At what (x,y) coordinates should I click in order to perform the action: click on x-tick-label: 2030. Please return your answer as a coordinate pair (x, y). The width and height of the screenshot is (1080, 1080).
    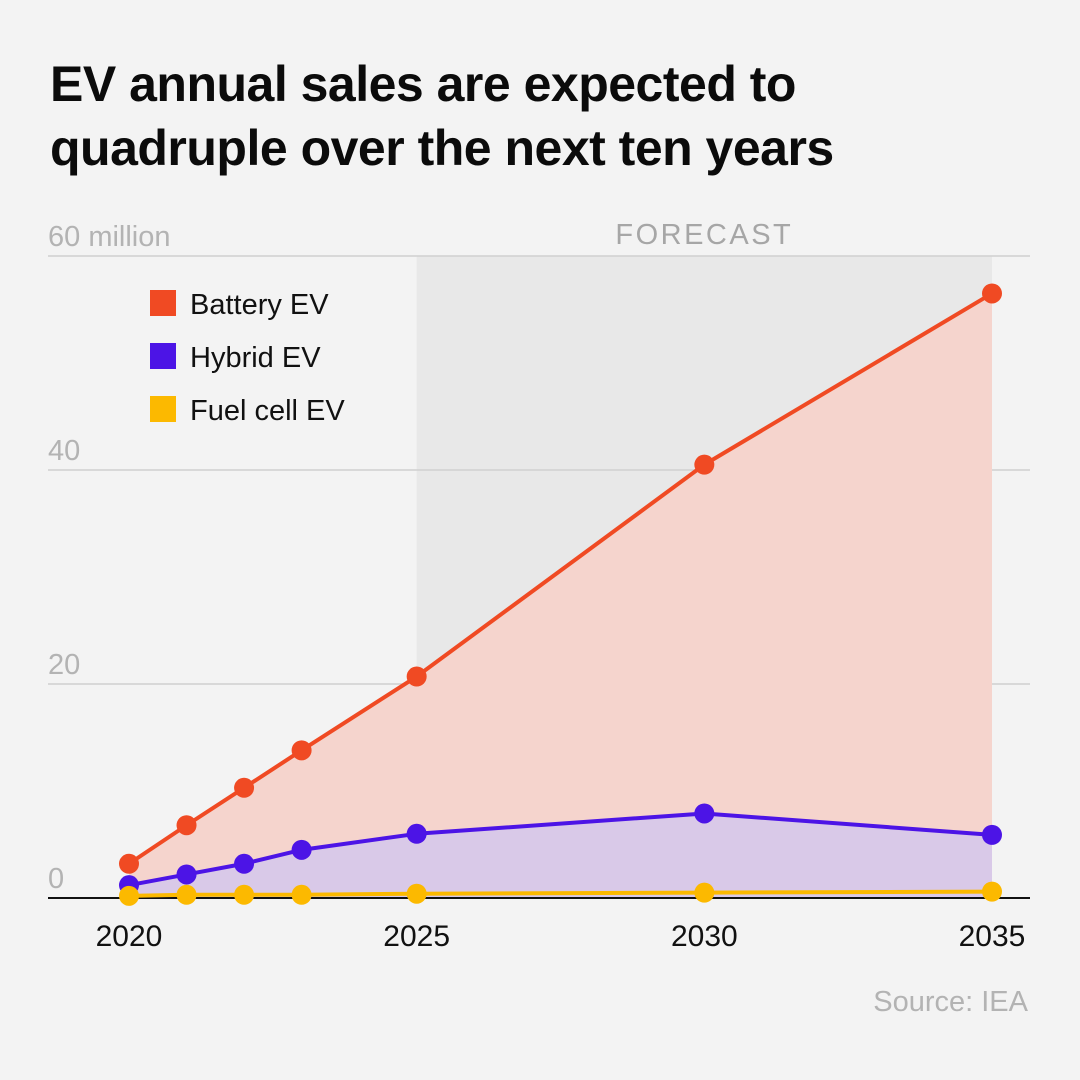
    Looking at the image, I should click on (704, 936).